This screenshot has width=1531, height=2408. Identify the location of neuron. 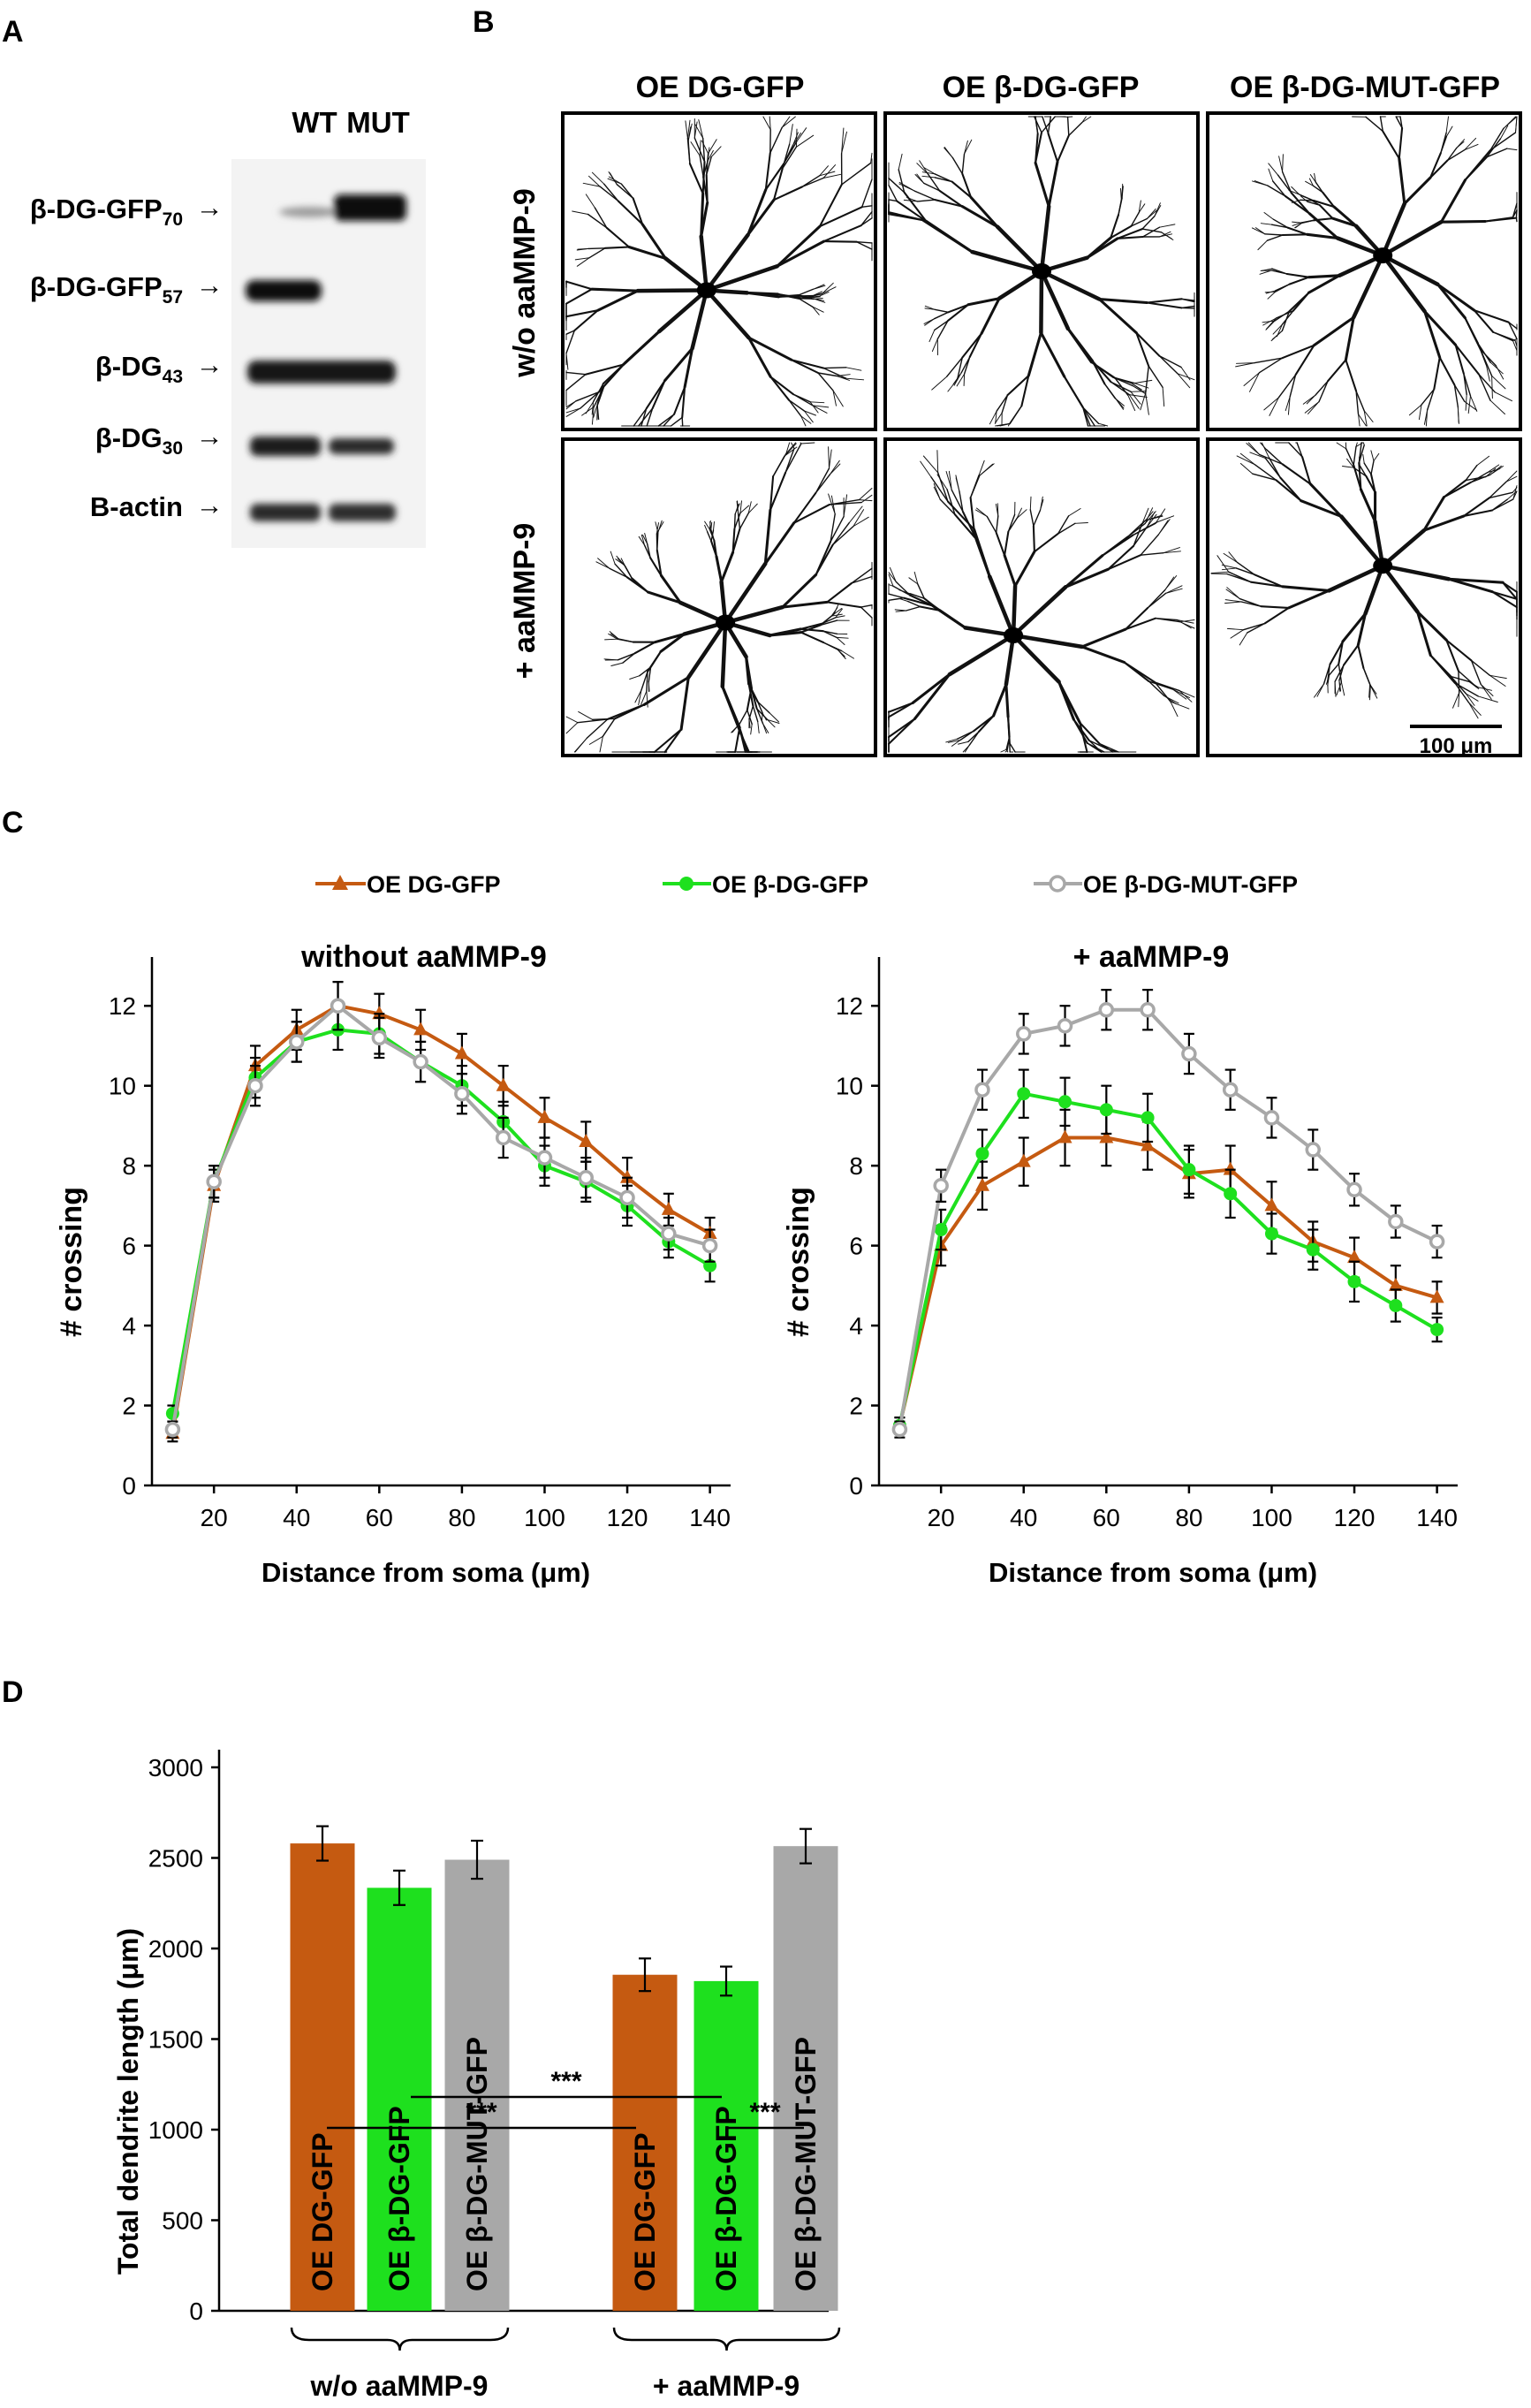
(1364, 580).